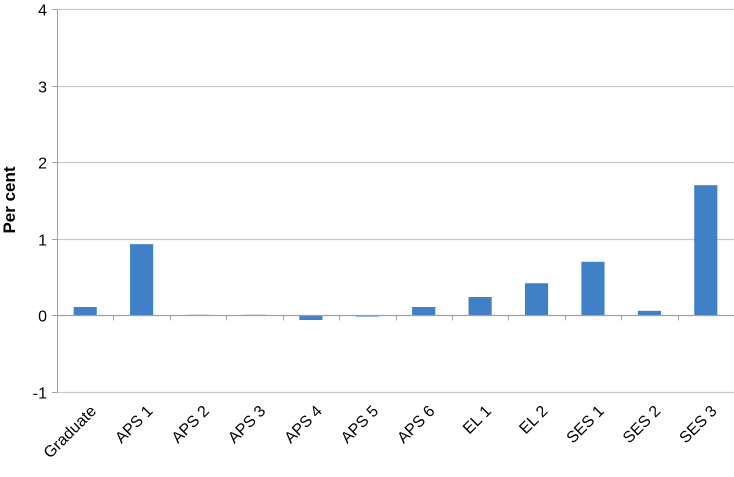  What do you see at coordinates (586, 425) in the screenshot?
I see `category-label: SES 1` at bounding box center [586, 425].